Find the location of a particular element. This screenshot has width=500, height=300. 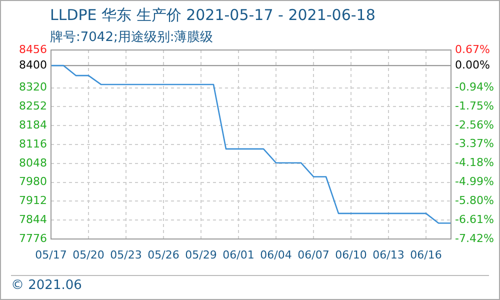

y-tick-label: 8184 is located at coordinates (33, 125).